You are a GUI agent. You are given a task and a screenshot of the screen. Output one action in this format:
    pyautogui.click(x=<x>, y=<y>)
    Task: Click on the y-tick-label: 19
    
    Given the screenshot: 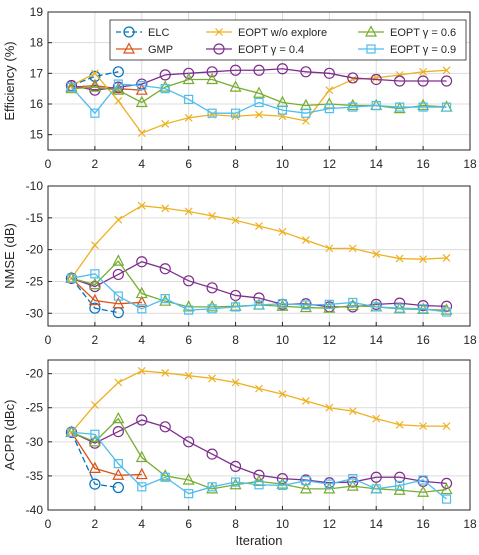 What is the action you would take?
    pyautogui.click(x=37, y=12)
    